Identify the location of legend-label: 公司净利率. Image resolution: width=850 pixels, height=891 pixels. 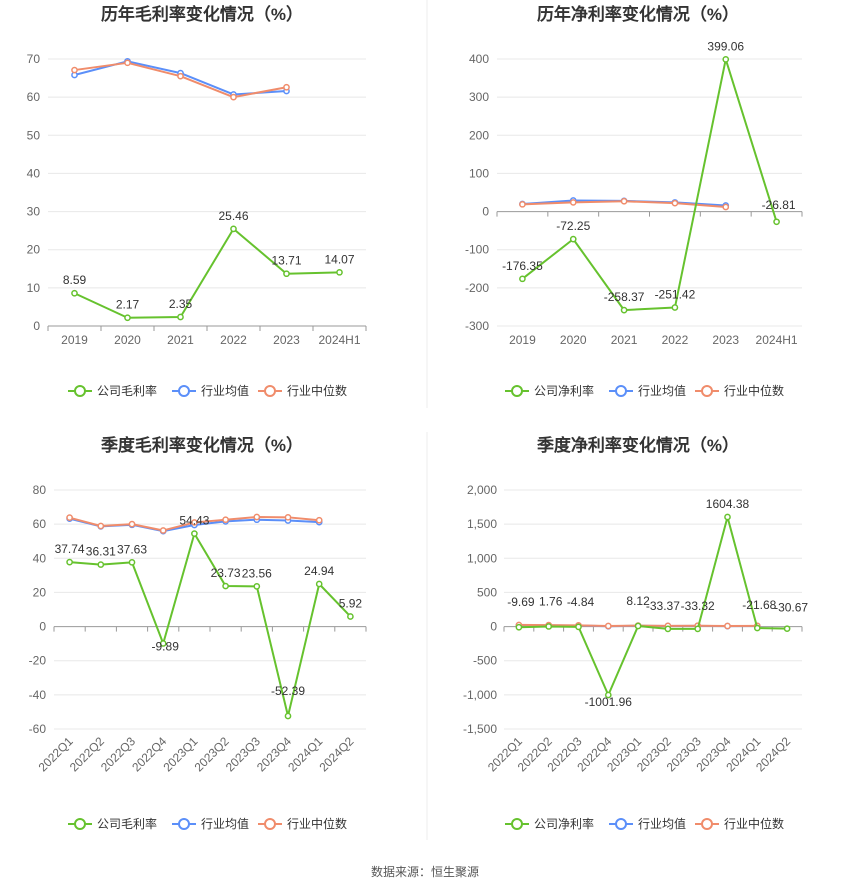
(564, 823).